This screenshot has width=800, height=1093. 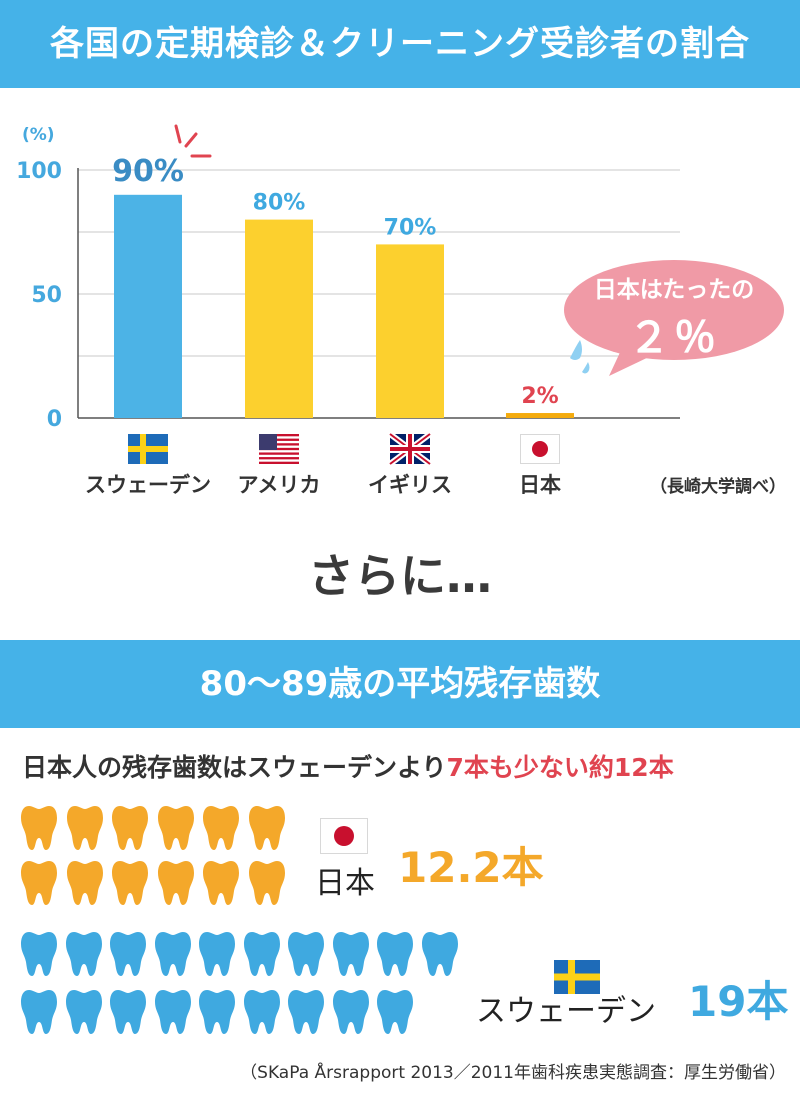 What do you see at coordinates (560, 767) in the screenshot?
I see `summary-highlight: 7本も少ない約12本` at bounding box center [560, 767].